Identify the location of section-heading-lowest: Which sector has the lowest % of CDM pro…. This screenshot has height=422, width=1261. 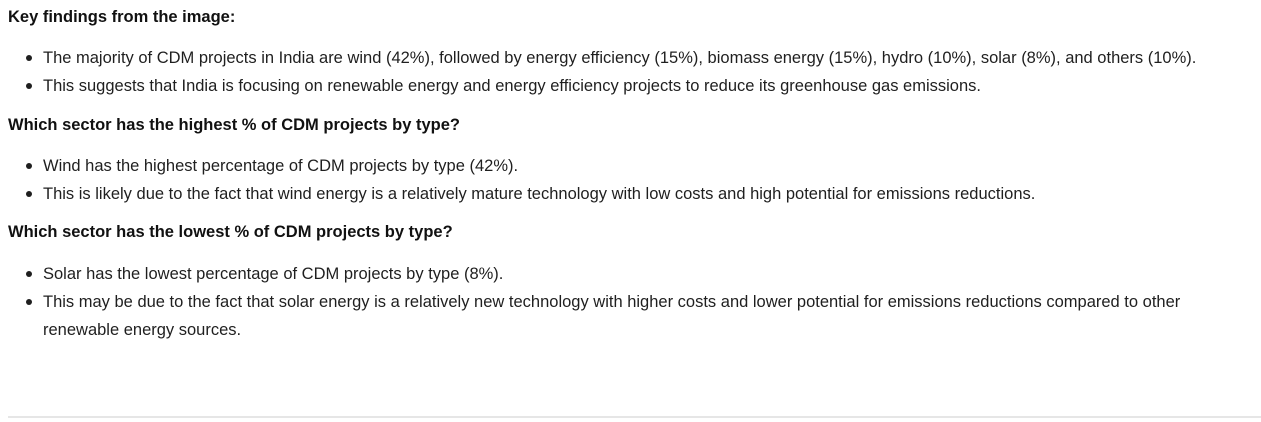
(230, 232).